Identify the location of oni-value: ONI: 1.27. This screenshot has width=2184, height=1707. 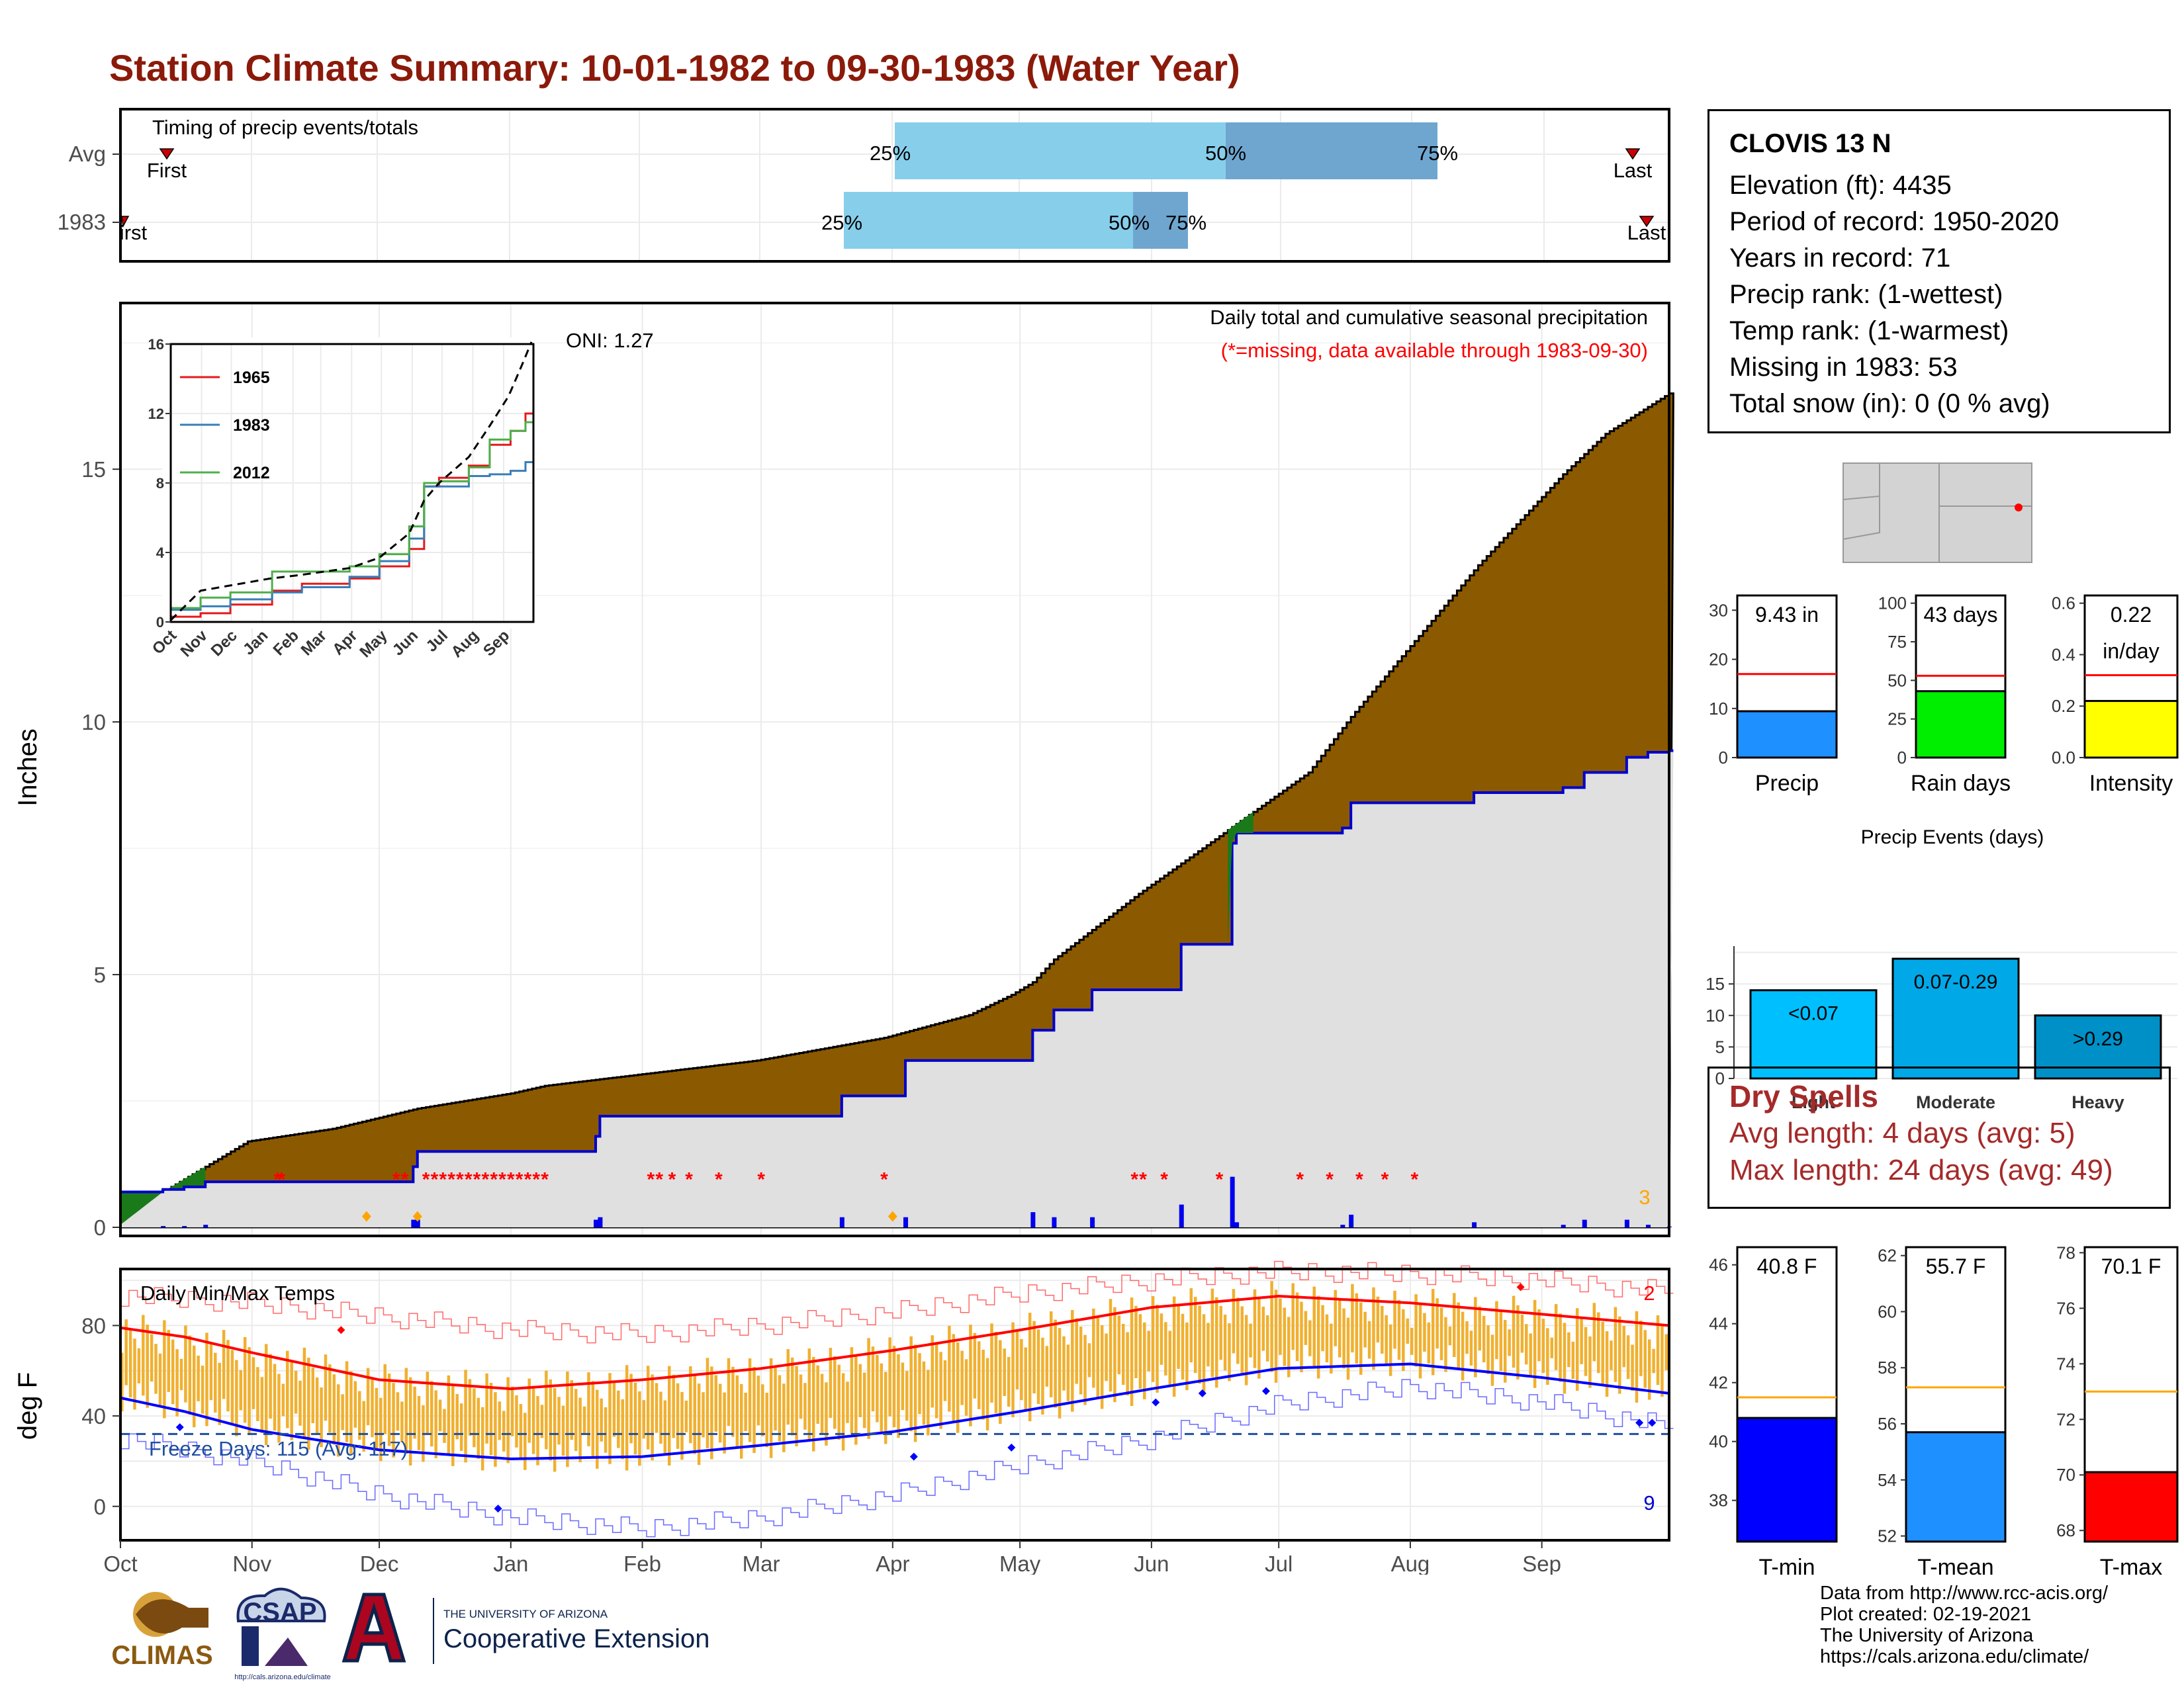
(610, 340).